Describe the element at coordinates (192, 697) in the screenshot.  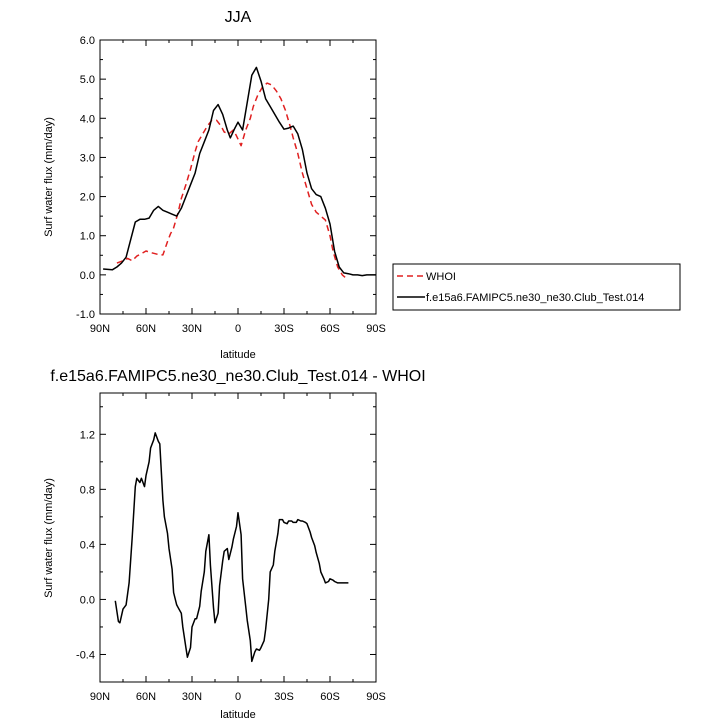
I see `bottom-x-tick-label: 30N` at that location.